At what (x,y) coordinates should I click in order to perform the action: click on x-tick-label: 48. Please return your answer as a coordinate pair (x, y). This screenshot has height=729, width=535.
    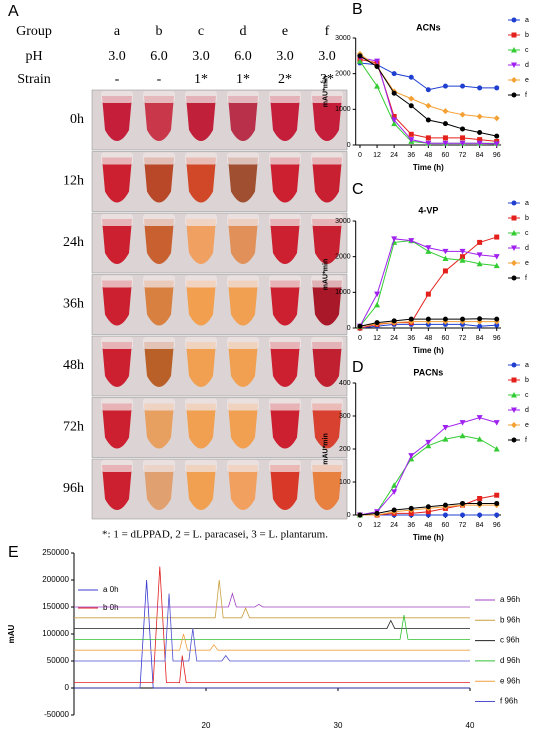
    Looking at the image, I should click on (428, 155).